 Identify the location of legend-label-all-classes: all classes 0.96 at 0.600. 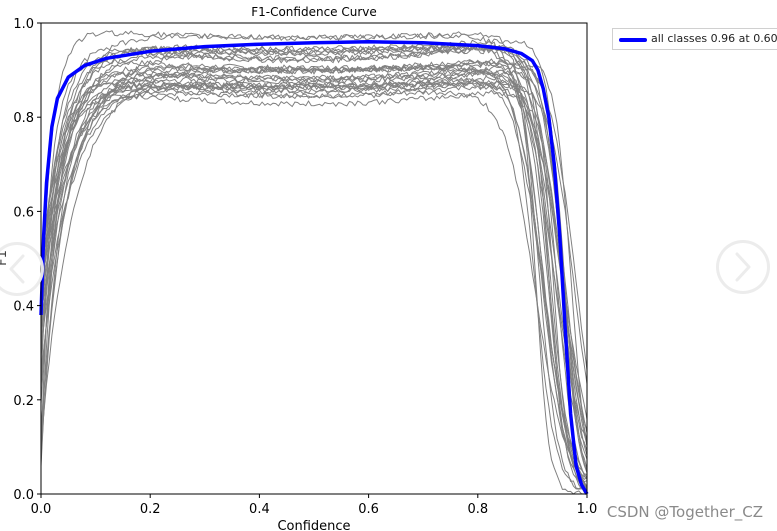
(714, 38).